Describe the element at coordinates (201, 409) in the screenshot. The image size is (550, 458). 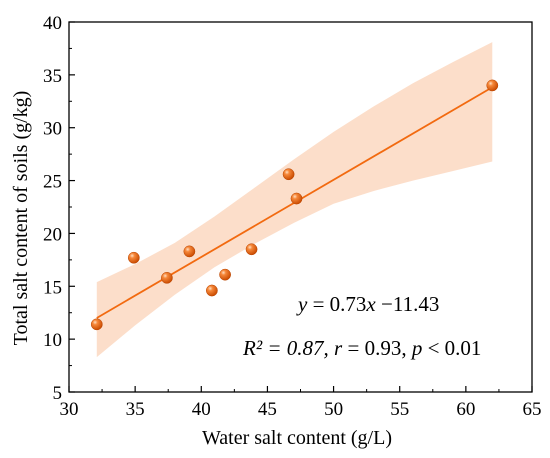
I see `x-tick-label: 40` at that location.